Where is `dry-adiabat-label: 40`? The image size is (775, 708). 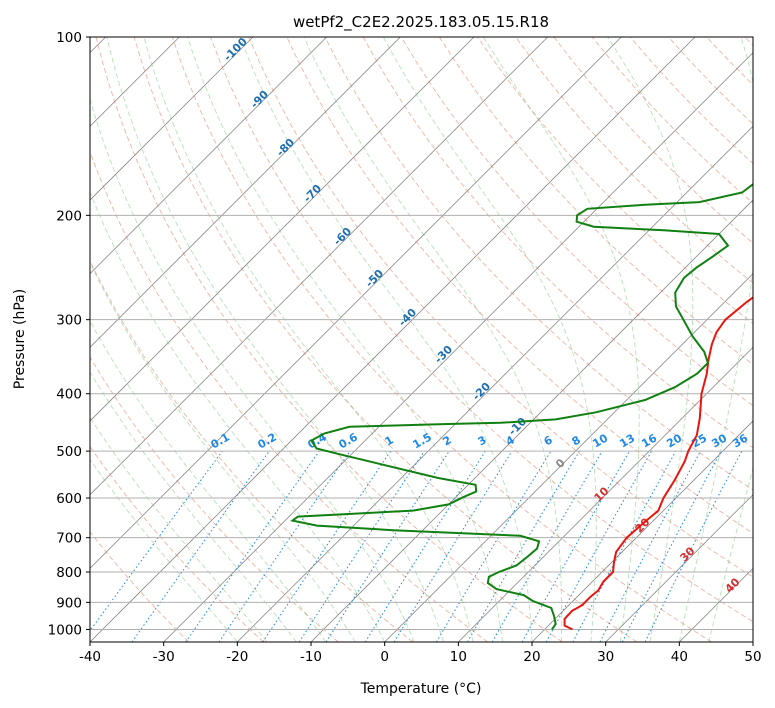 dry-adiabat-label: 40 is located at coordinates (733, 585).